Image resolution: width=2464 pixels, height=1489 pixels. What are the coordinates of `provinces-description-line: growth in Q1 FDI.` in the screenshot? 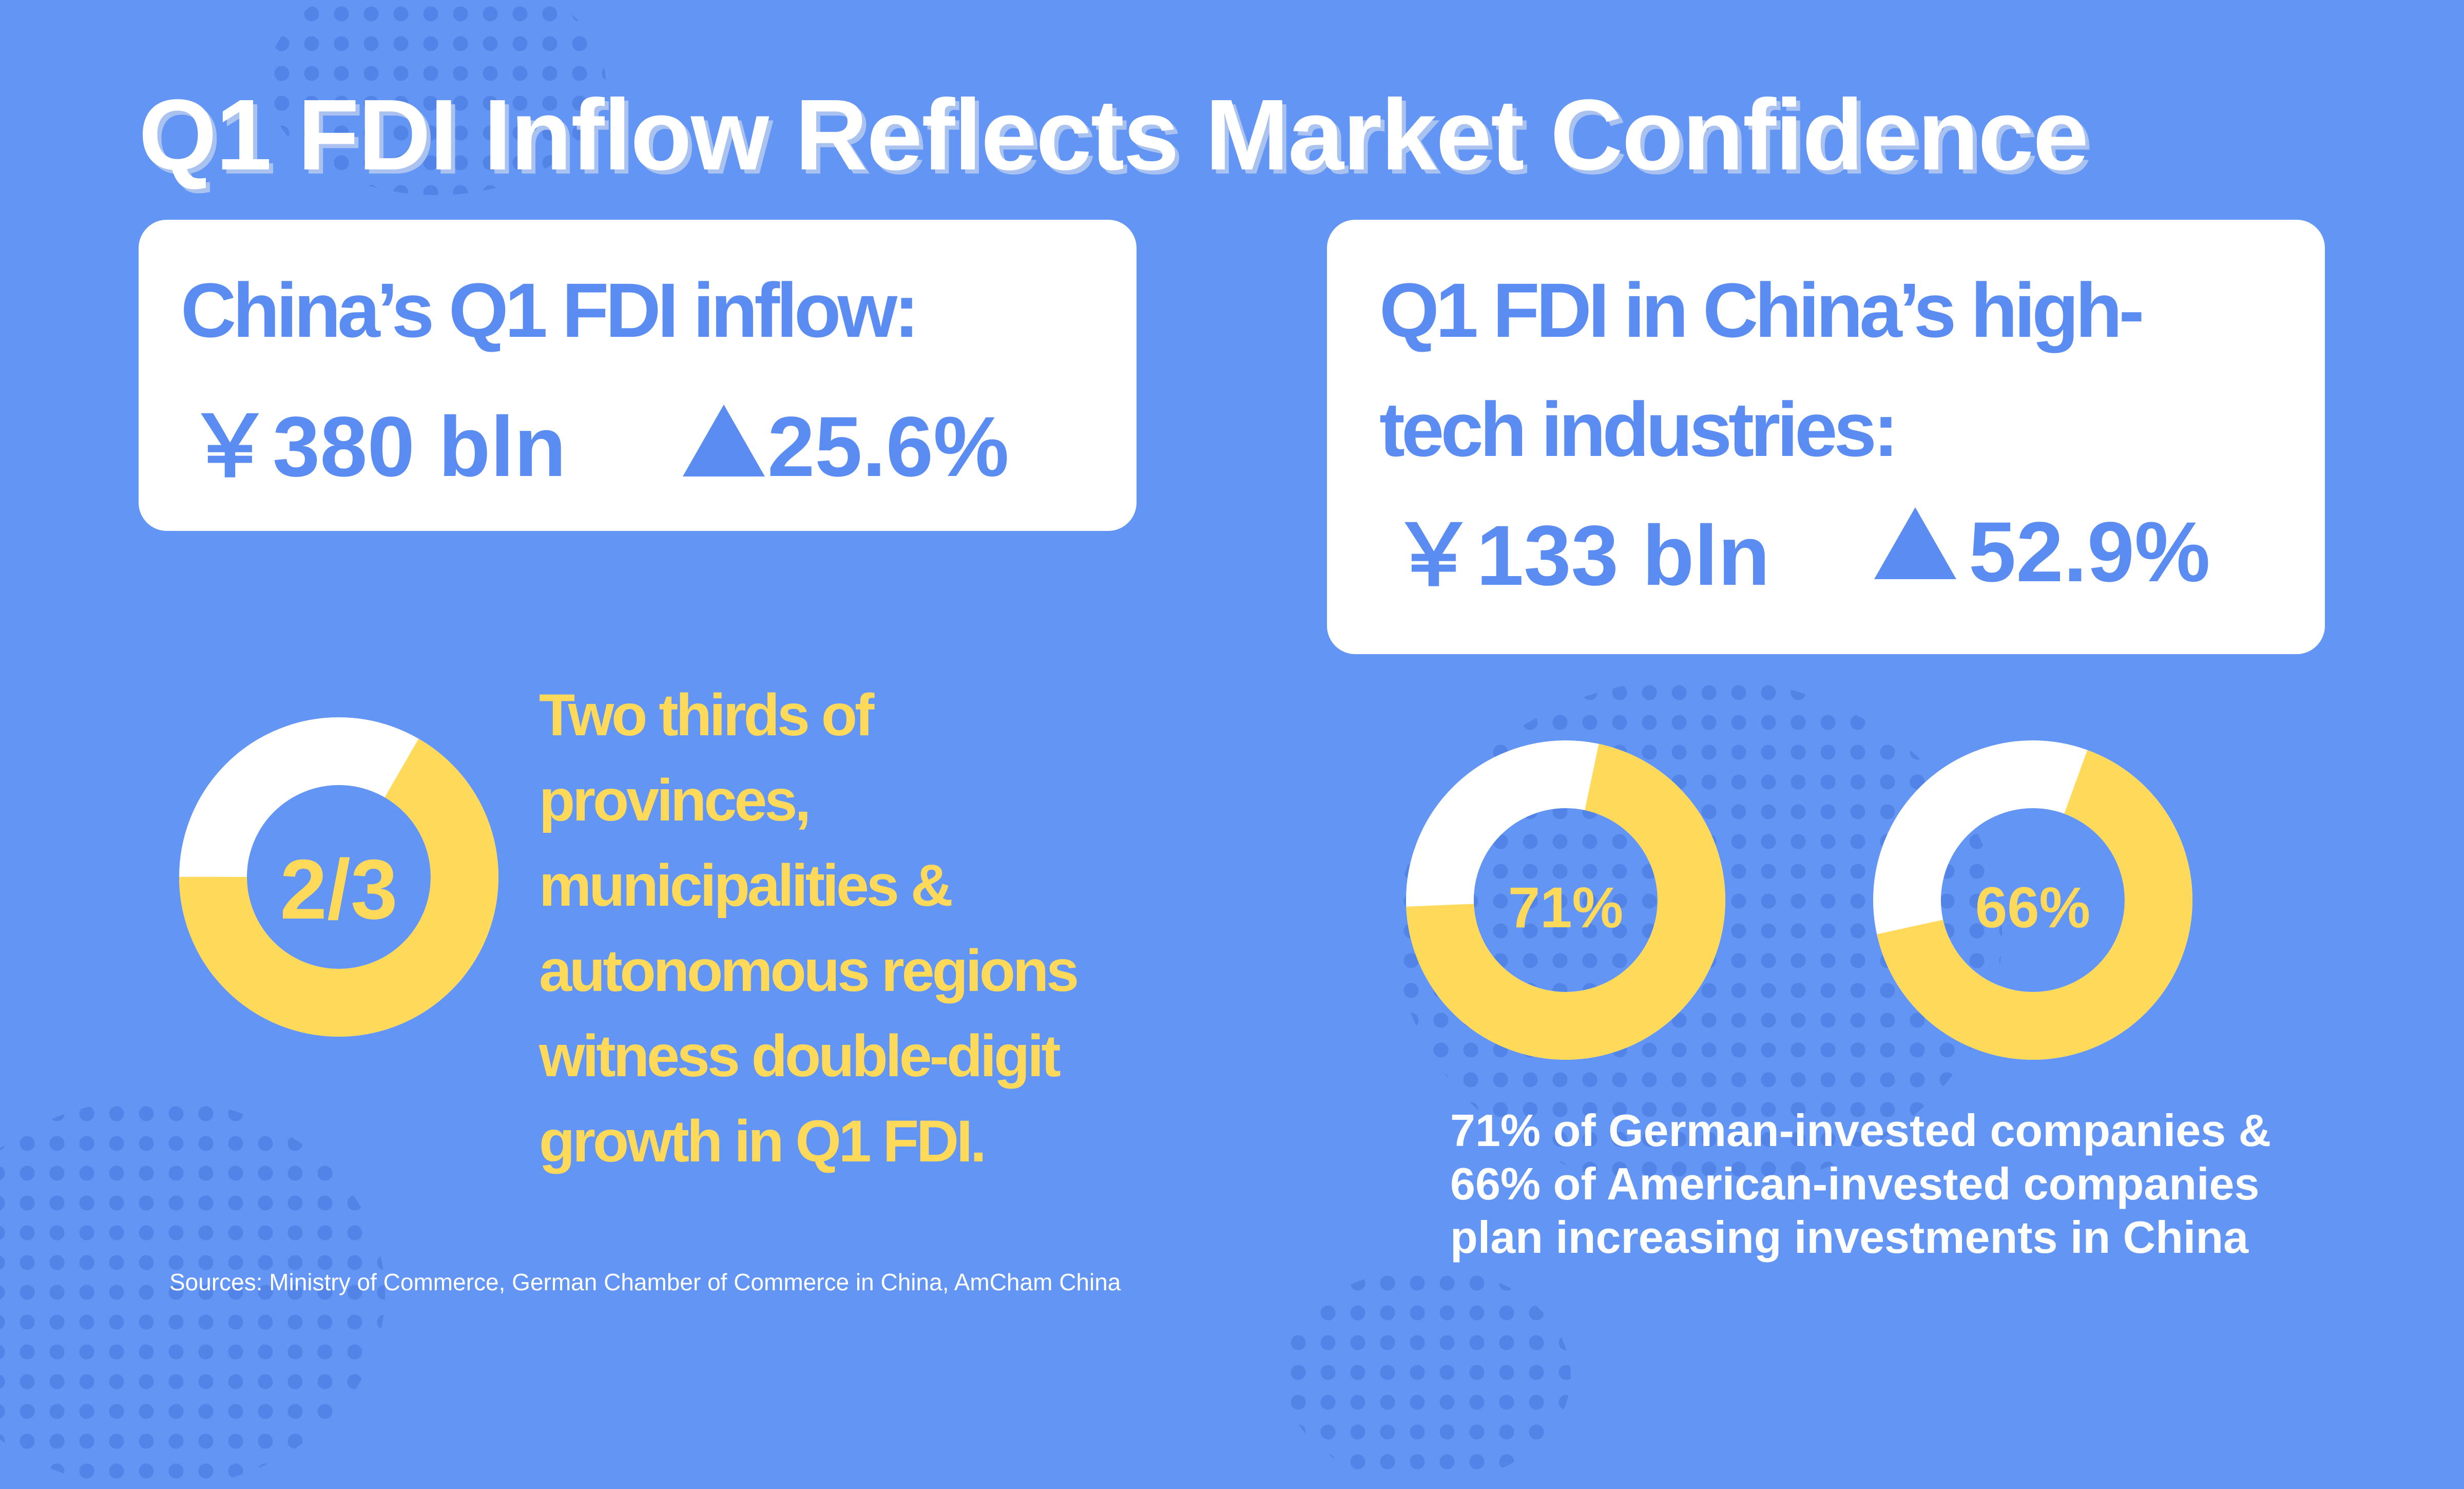 It's located at (763, 1141).